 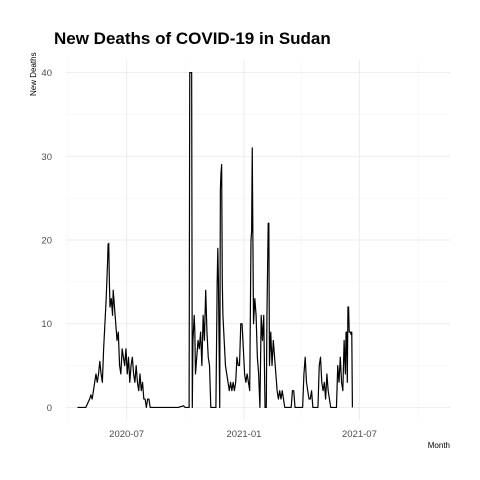 I want to click on y-tick-label: 20, so click(x=46, y=241).